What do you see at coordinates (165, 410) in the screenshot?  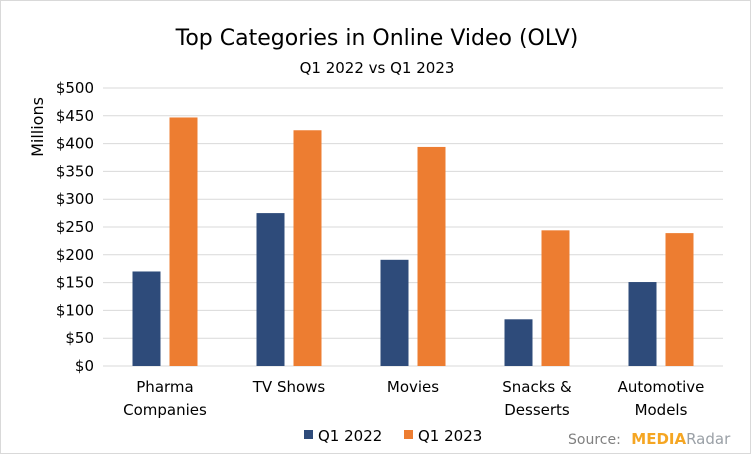 I see `x-tick-label: Companies` at bounding box center [165, 410].